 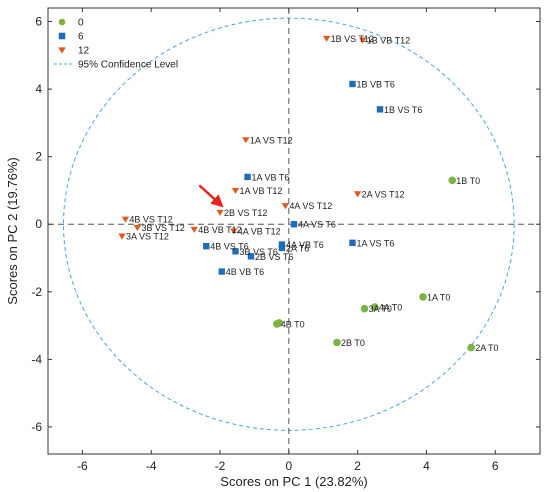 What do you see at coordinates (229, 247) in the screenshot?
I see `point-label: 4B VS T6` at bounding box center [229, 247].